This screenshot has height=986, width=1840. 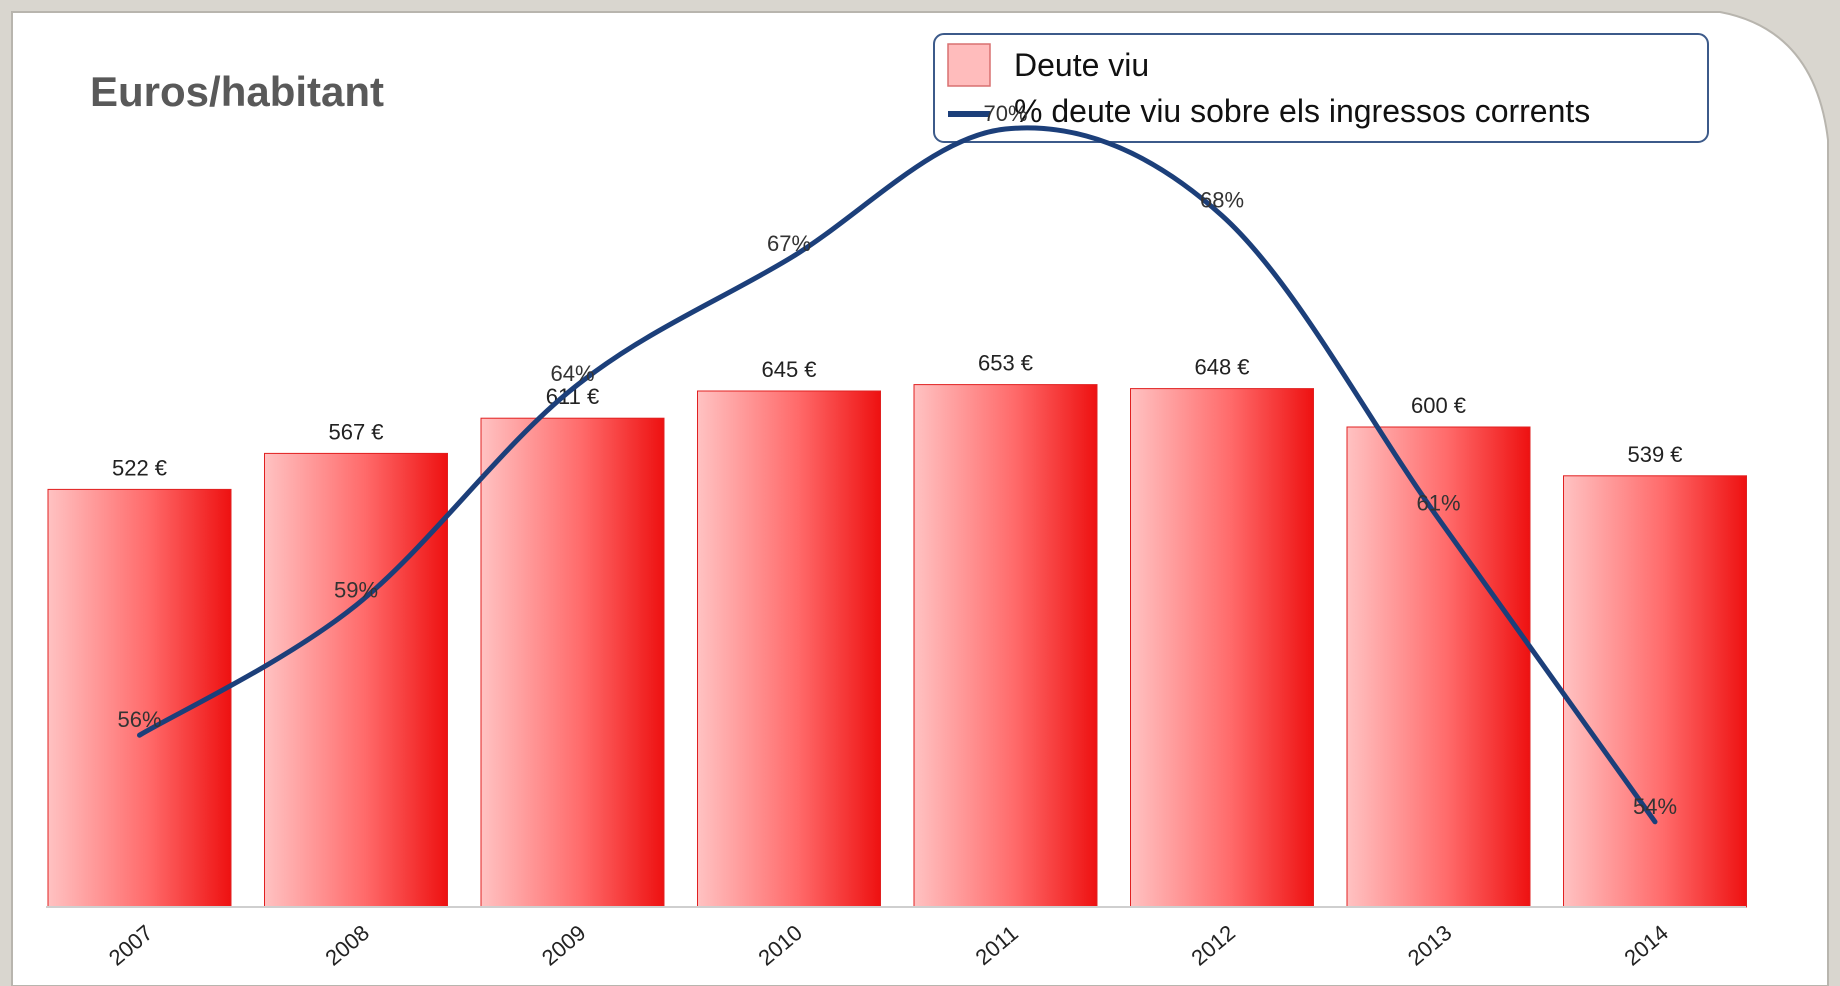 I want to click on bar-value-label-2012: 648 €, so click(x=1221, y=367).